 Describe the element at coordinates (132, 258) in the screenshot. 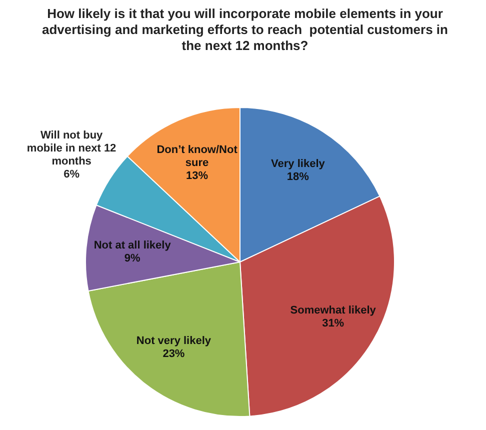

I see `data-label: 9%` at that location.